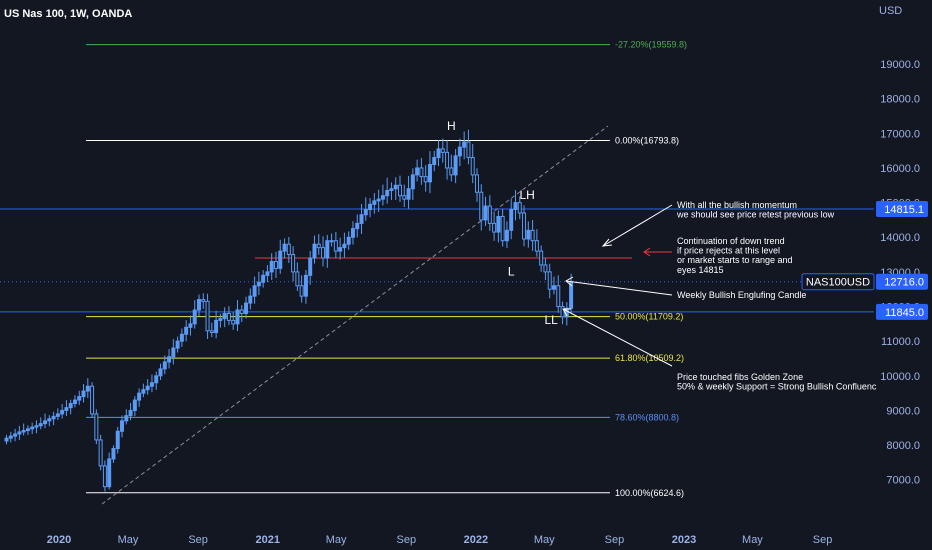 Image resolution: width=932 pixels, height=550 pixels. Describe the element at coordinates (741, 295) in the screenshot. I see `annotation-note: Weekly Bullish Englufing Candle` at that location.